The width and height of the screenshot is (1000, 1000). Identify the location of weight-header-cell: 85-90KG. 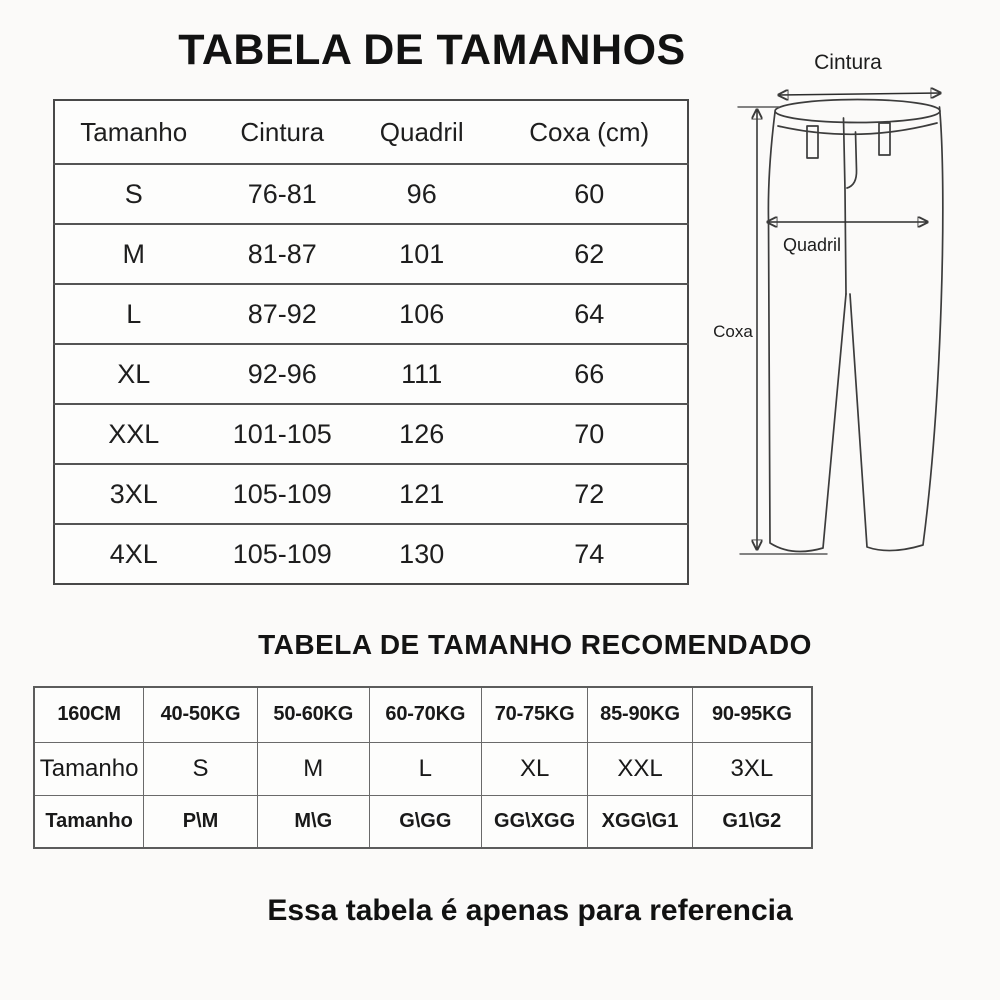
(640, 714).